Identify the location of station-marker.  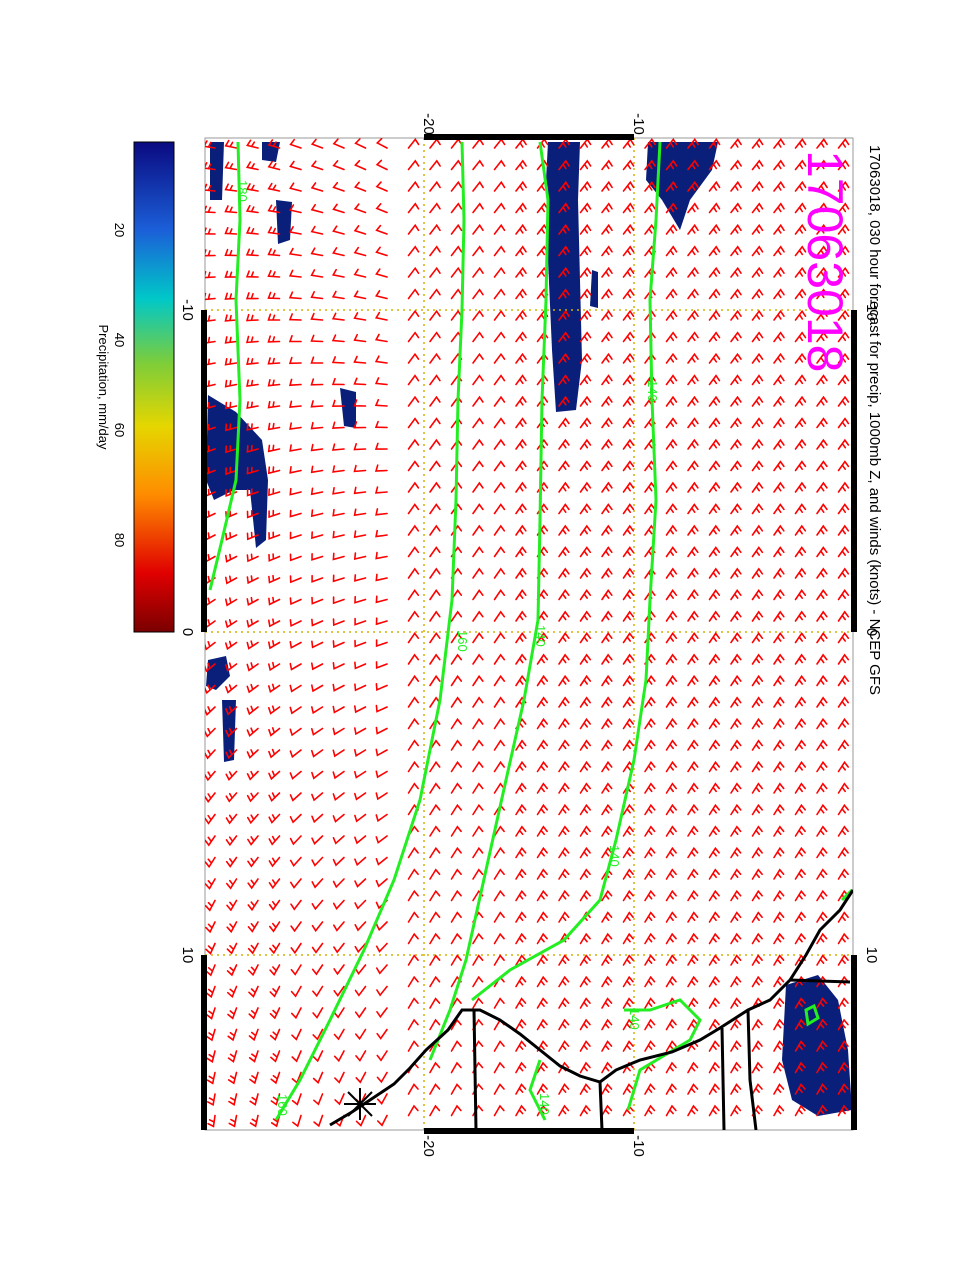
(360, 1104).